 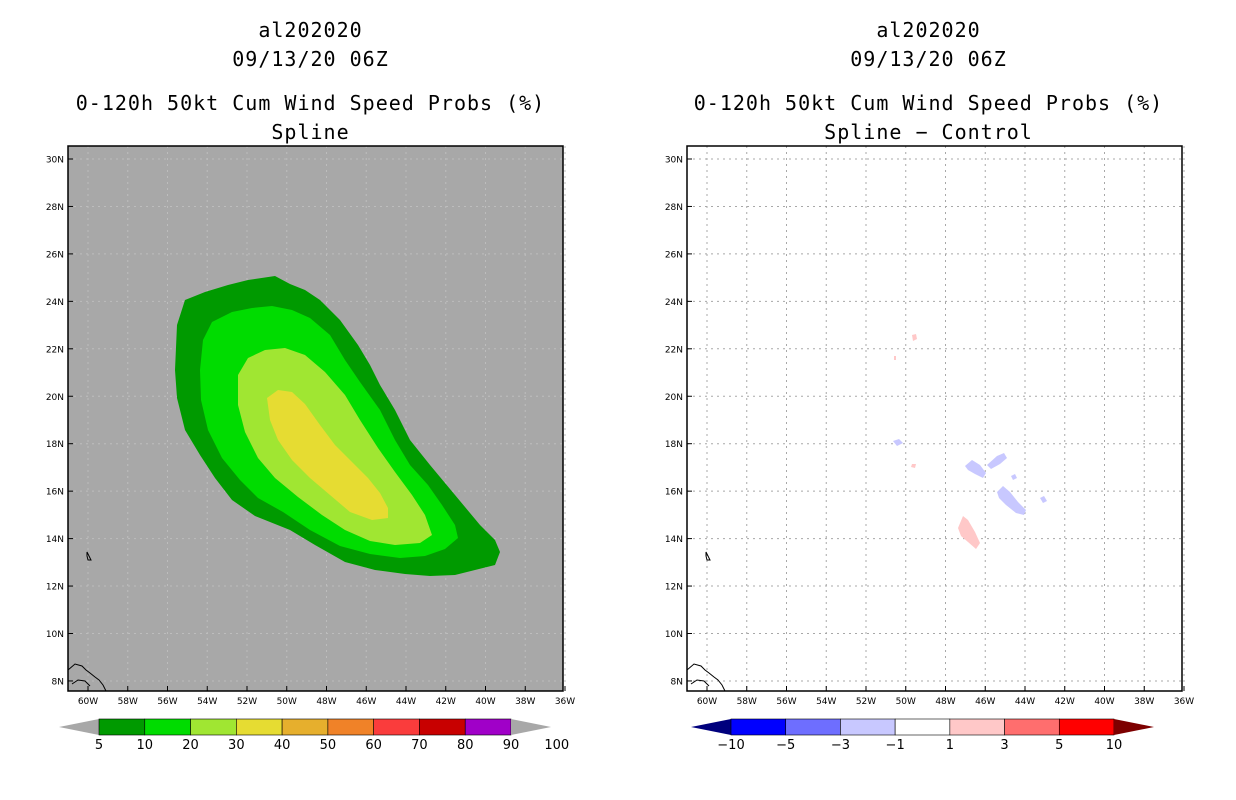 What do you see at coordinates (310, 59) in the screenshot?
I see `left-datetime: 09/13/20 06Z` at bounding box center [310, 59].